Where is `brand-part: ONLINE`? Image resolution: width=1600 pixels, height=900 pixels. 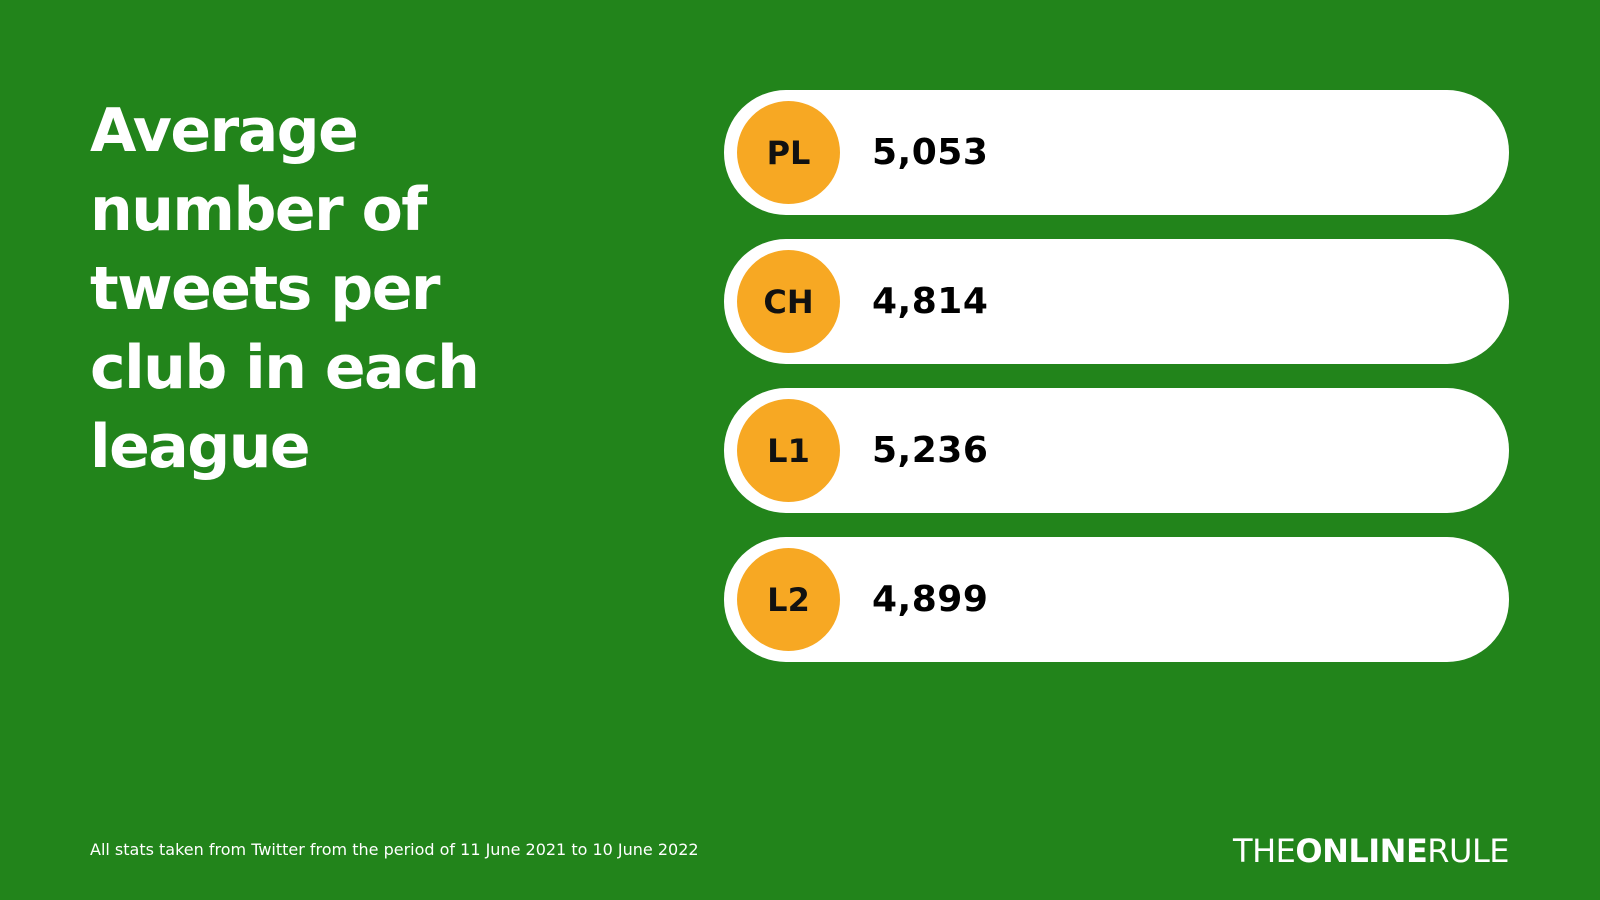
brand-part: ONLINE is located at coordinates (1361, 851).